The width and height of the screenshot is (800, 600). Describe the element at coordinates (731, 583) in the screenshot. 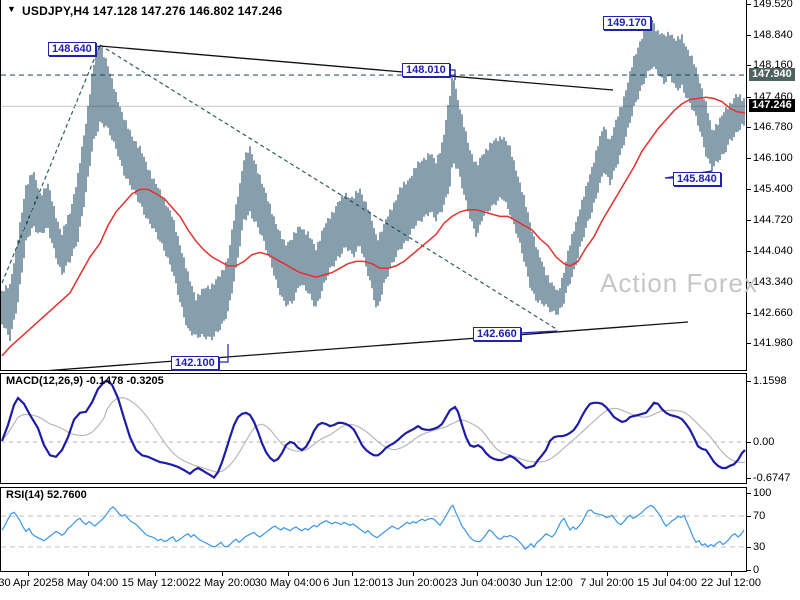

I see `time-tick-label: 22 Jul 12:00` at that location.